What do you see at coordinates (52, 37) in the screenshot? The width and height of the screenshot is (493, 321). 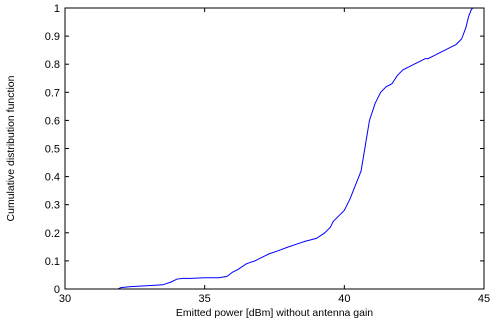 I see `y-tick-label: 0.9` at bounding box center [52, 37].